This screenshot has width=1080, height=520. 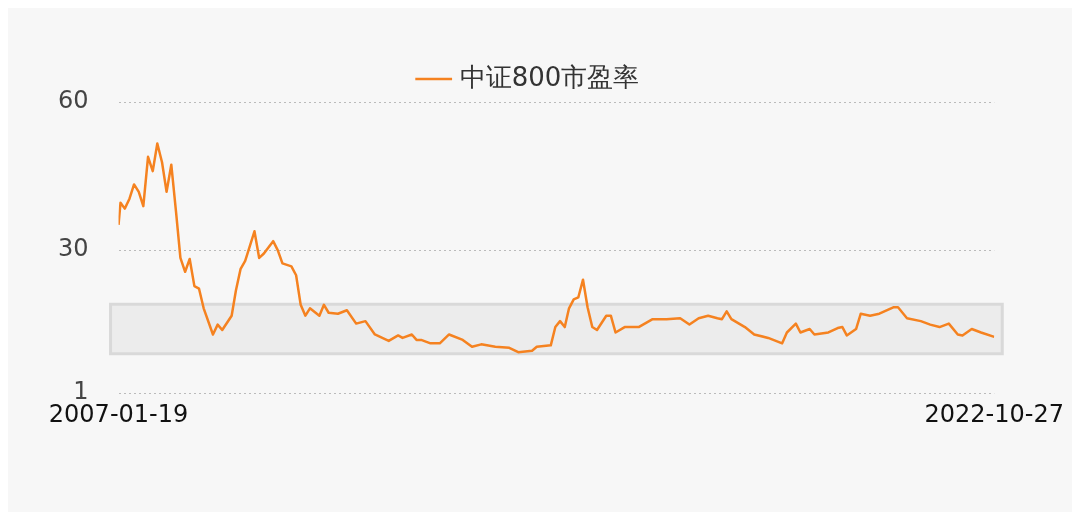 What do you see at coordinates (549, 76) in the screenshot?
I see `legend-label: 中证800市盈率` at bounding box center [549, 76].